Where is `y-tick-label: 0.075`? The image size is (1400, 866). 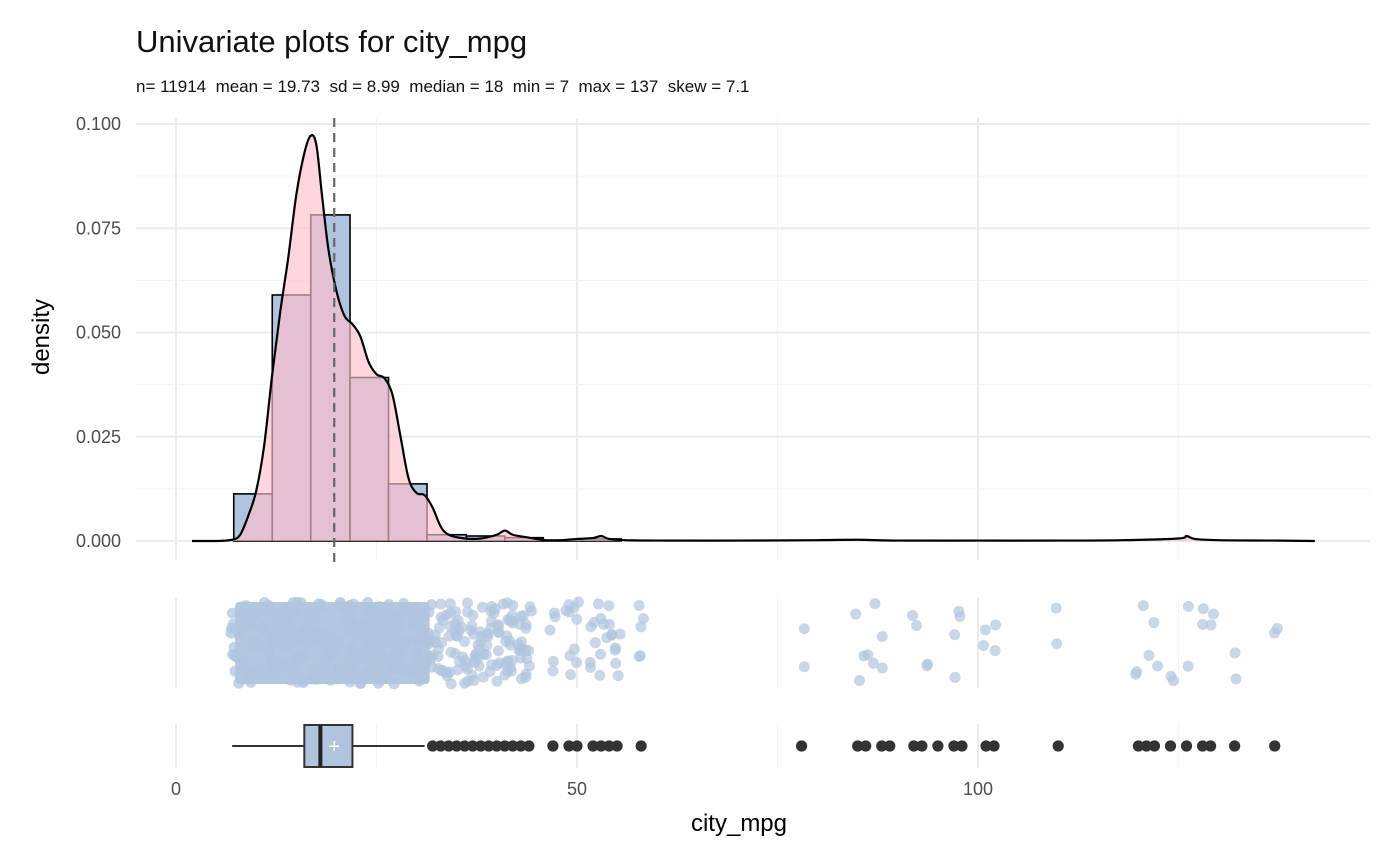 y-tick-label: 0.075 is located at coordinates (98, 228).